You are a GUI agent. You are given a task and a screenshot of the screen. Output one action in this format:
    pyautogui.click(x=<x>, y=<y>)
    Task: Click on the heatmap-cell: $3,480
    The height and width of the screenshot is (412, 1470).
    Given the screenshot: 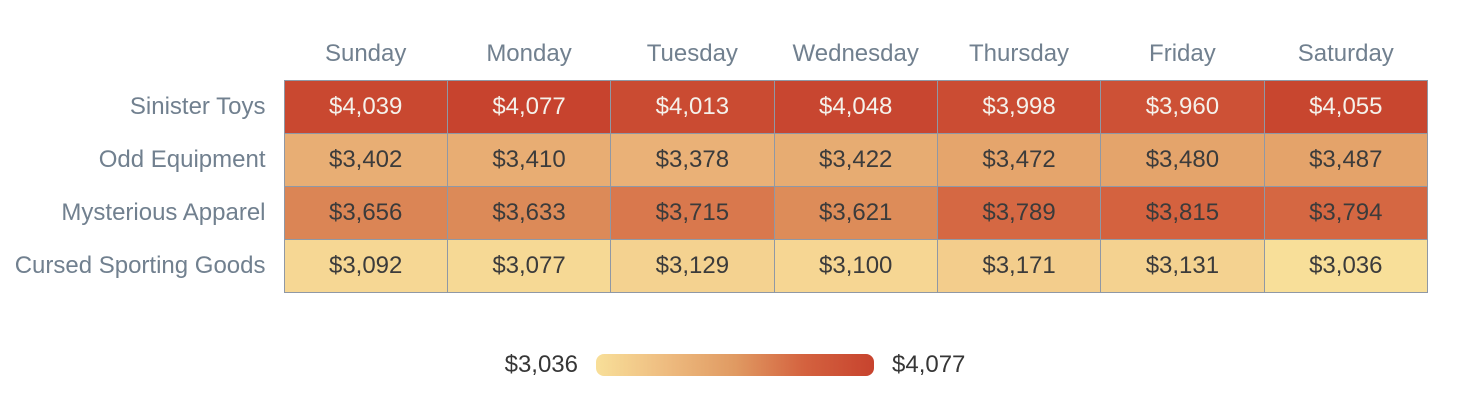 What is the action you would take?
    pyautogui.click(x=1182, y=160)
    